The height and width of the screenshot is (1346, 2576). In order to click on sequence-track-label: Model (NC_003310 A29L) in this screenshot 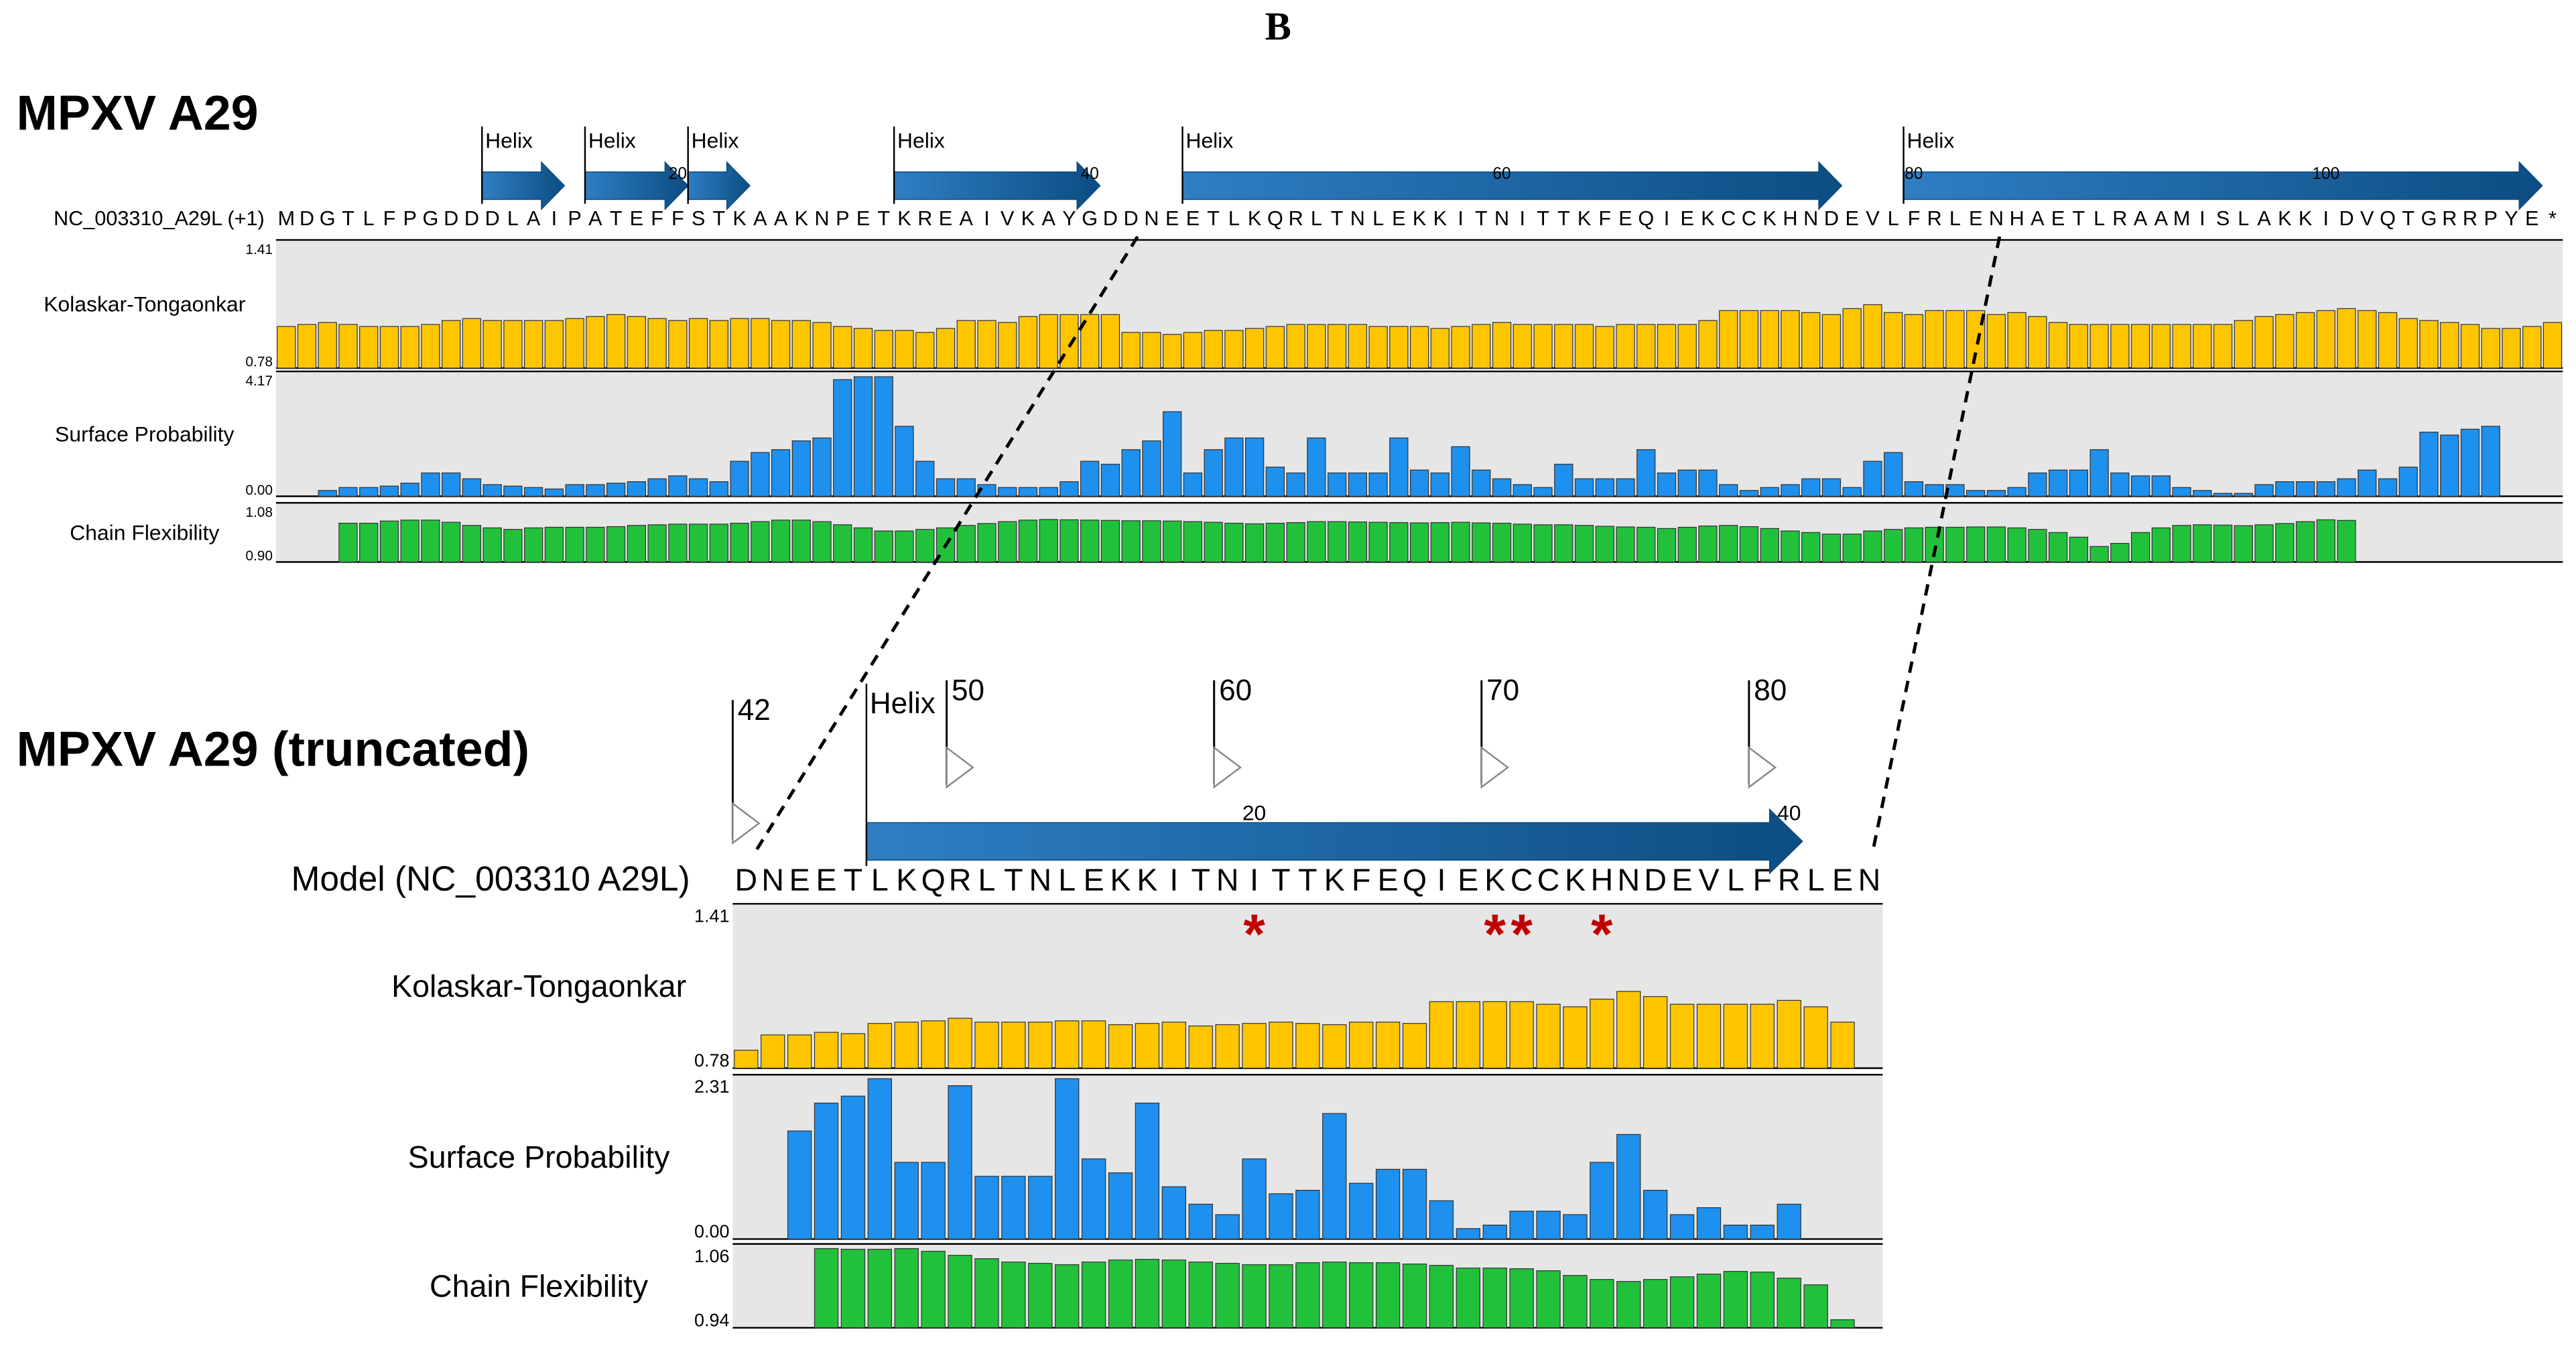, I will do `click(490, 878)`.